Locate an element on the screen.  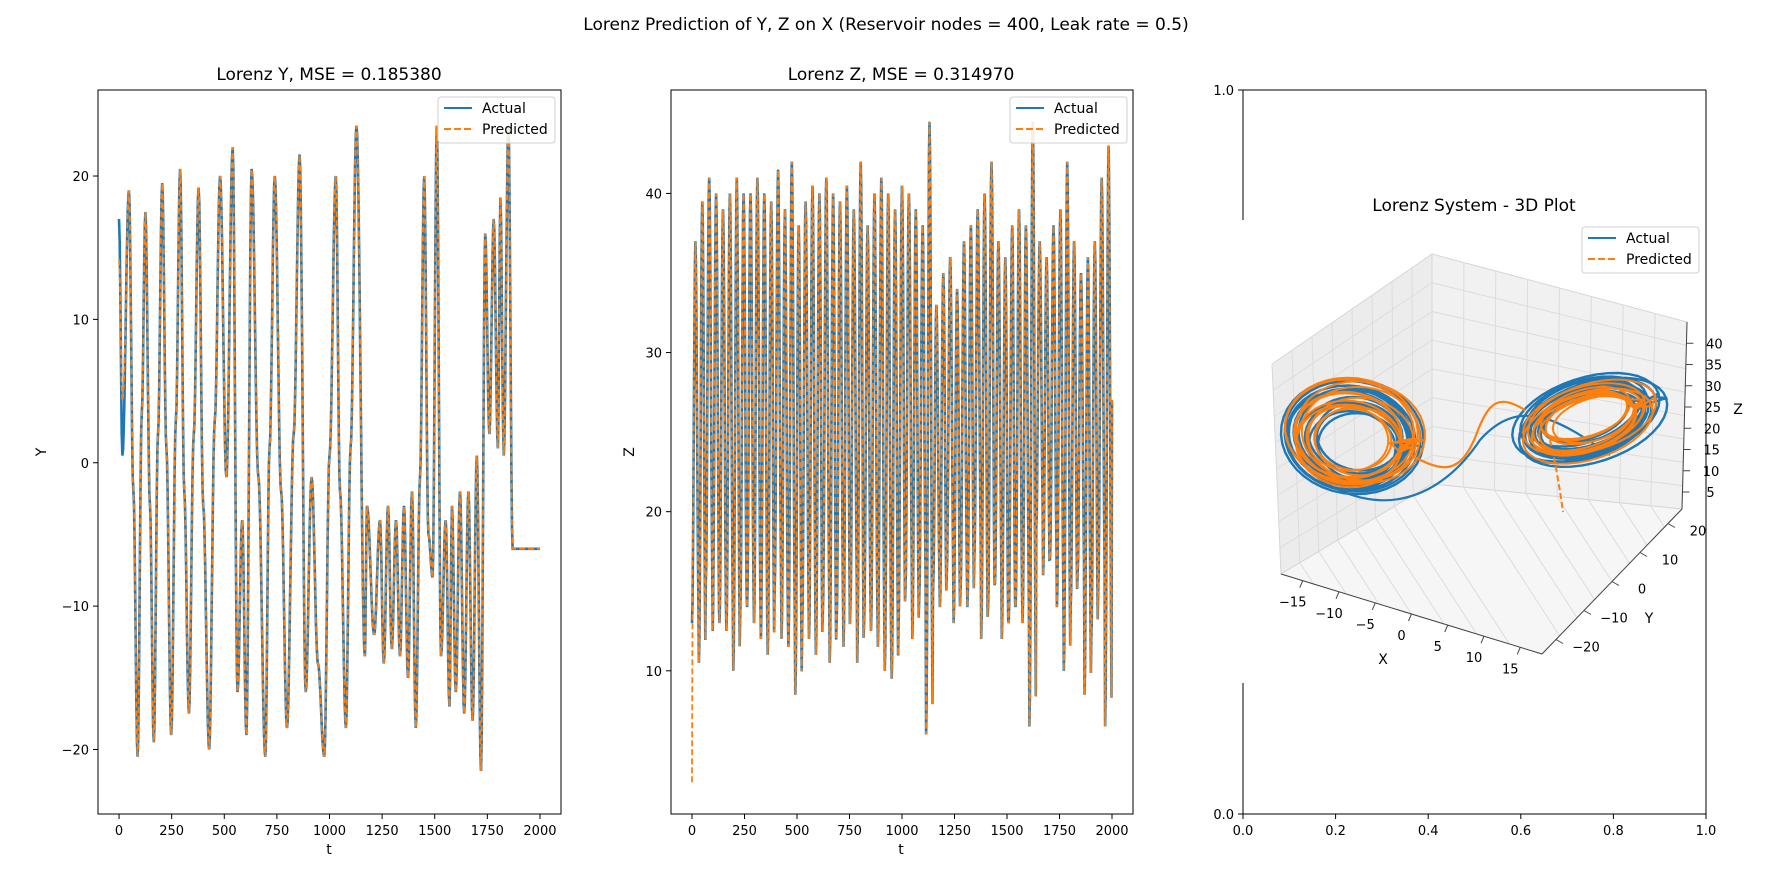
panel3-ztick-label: 10 is located at coordinates (1711, 472).